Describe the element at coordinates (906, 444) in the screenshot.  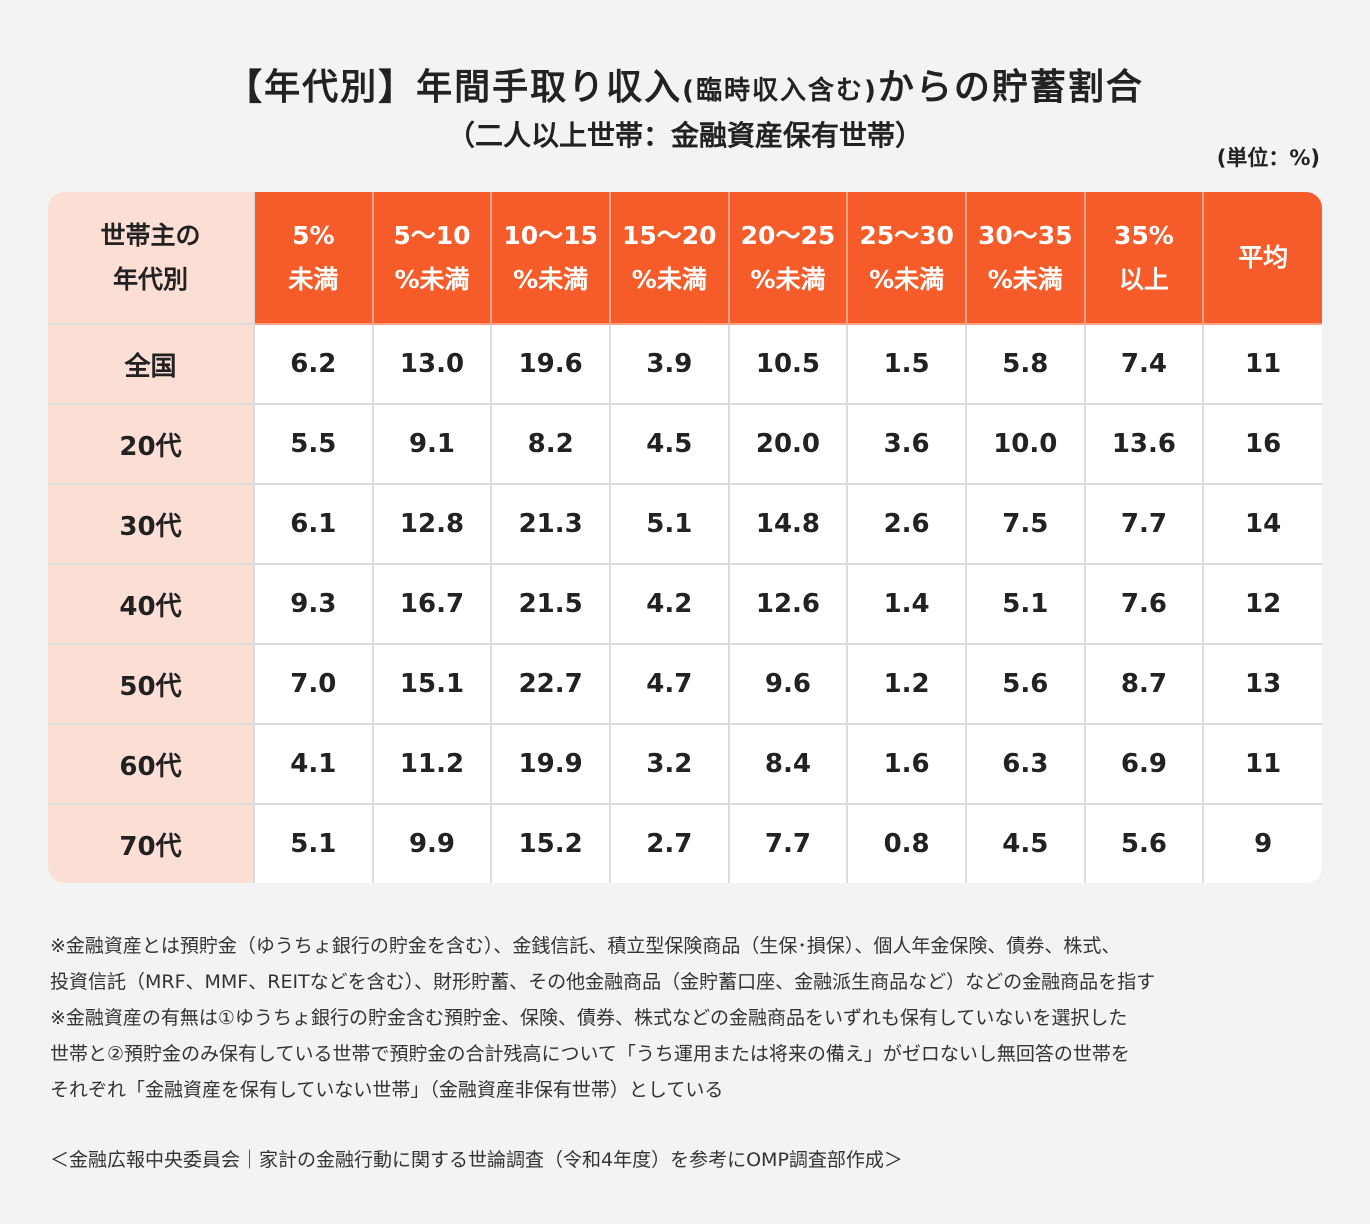
I see `table-cell: 3.6` at that location.